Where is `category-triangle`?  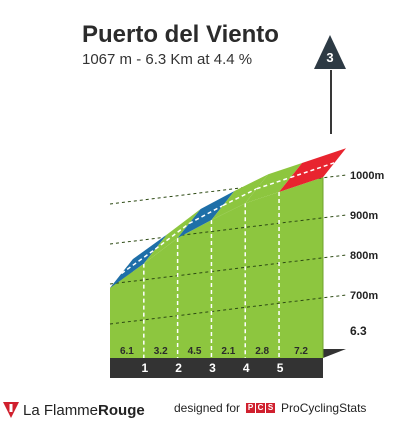 category-triangle is located at coordinates (330, 52).